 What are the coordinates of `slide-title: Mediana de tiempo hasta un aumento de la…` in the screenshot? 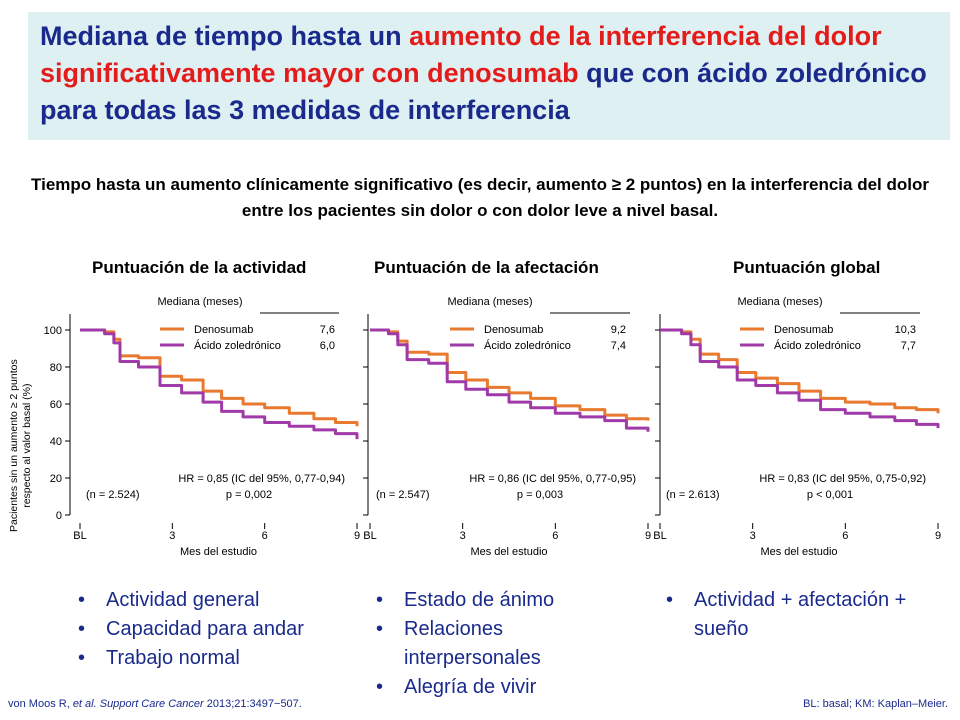 It's located at (490, 73).